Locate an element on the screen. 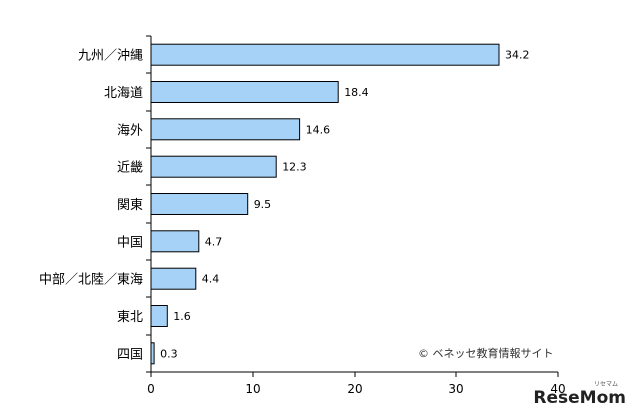 Image resolution: width=640 pixels, height=417 pixels. value-label-2: 14.6 is located at coordinates (318, 129).